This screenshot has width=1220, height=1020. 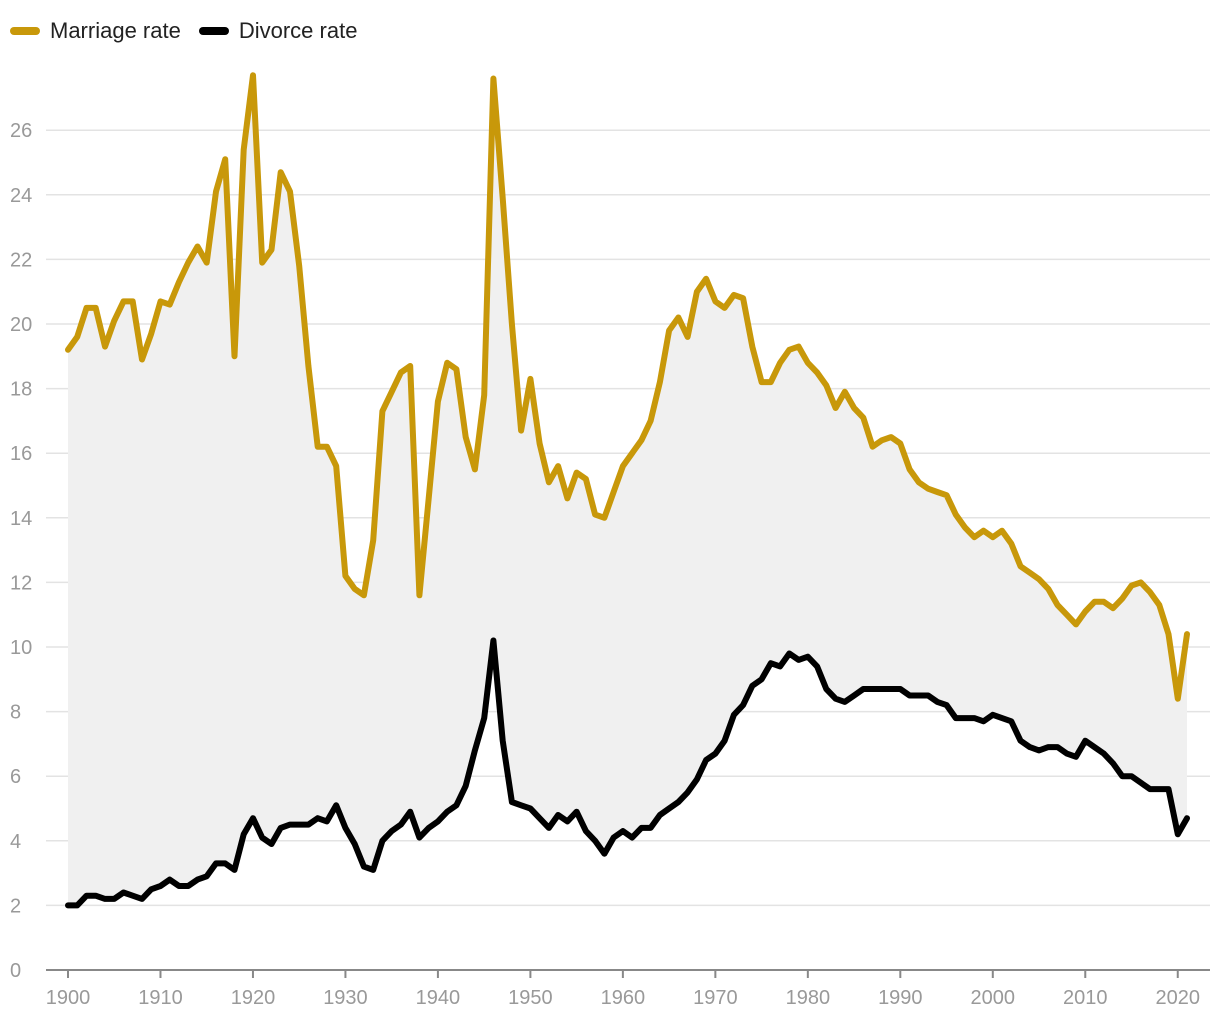 What do you see at coordinates (21, 454) in the screenshot?
I see `y-tick-label: 16` at bounding box center [21, 454].